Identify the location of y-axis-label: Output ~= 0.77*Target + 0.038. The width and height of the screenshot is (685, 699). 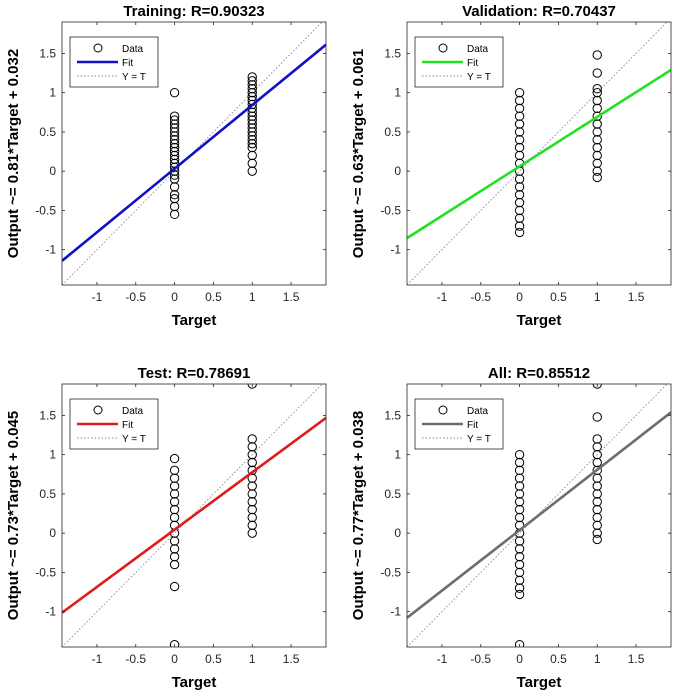
(358, 515).